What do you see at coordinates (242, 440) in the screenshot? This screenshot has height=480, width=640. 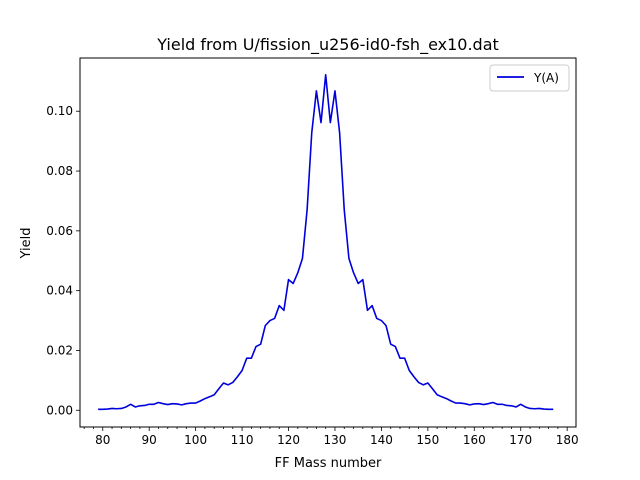 I see `x-tick-label: 110` at bounding box center [242, 440].